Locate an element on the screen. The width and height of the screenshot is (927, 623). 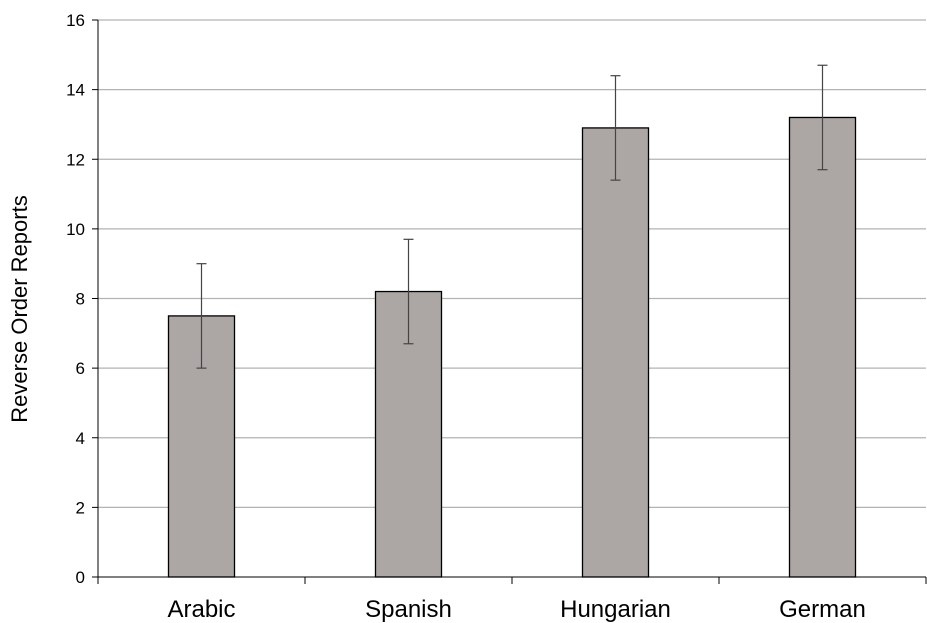
y-tick-label: 14 is located at coordinates (75, 90).